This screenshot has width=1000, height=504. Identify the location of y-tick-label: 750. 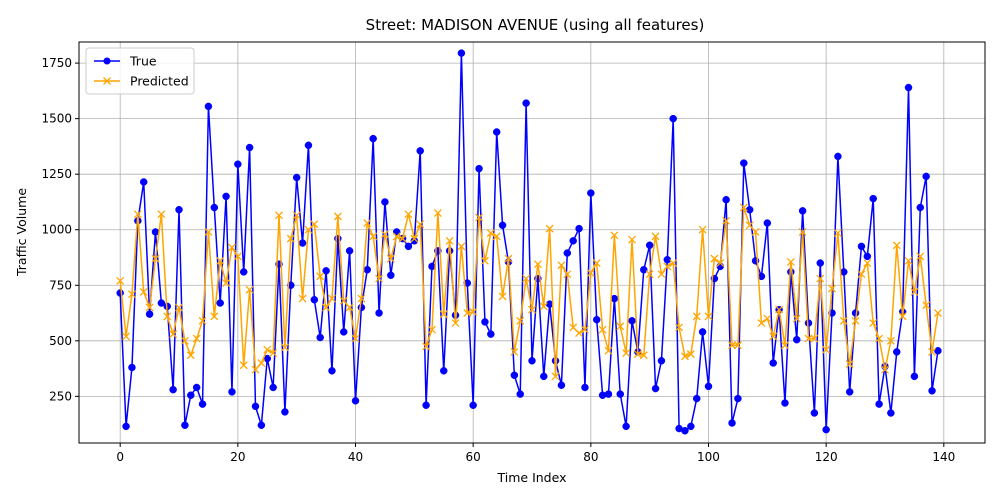
(60, 285).